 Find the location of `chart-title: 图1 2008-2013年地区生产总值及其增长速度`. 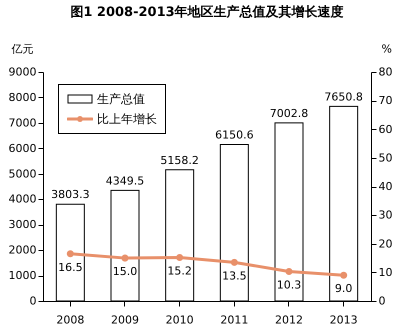

chart-title: 图1 2008-2013年地区生产总值及其增长速度 is located at coordinates (207, 12).